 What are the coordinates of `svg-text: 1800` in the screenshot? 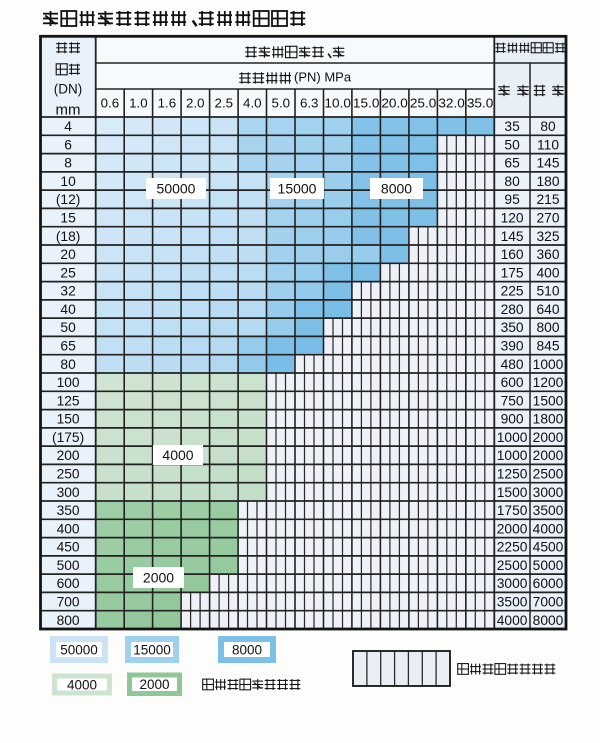 It's located at (548, 419).